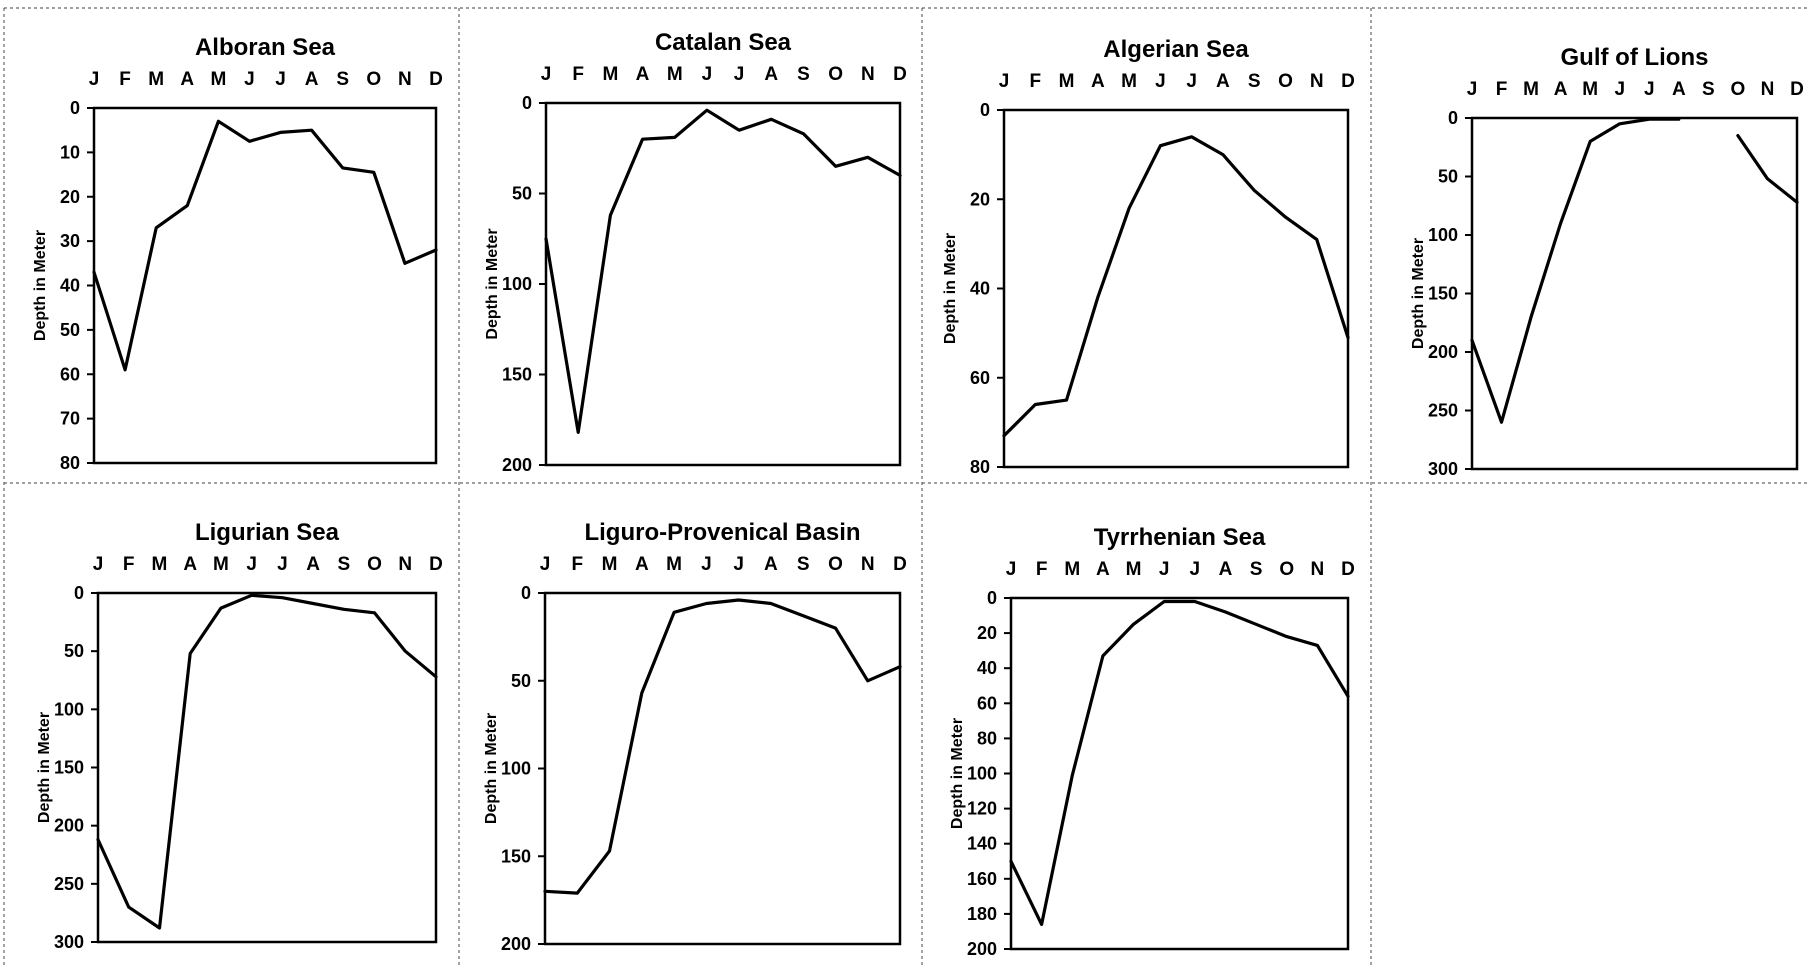  What do you see at coordinates (982, 844) in the screenshot?
I see `y-tick-label: 140` at bounding box center [982, 844].